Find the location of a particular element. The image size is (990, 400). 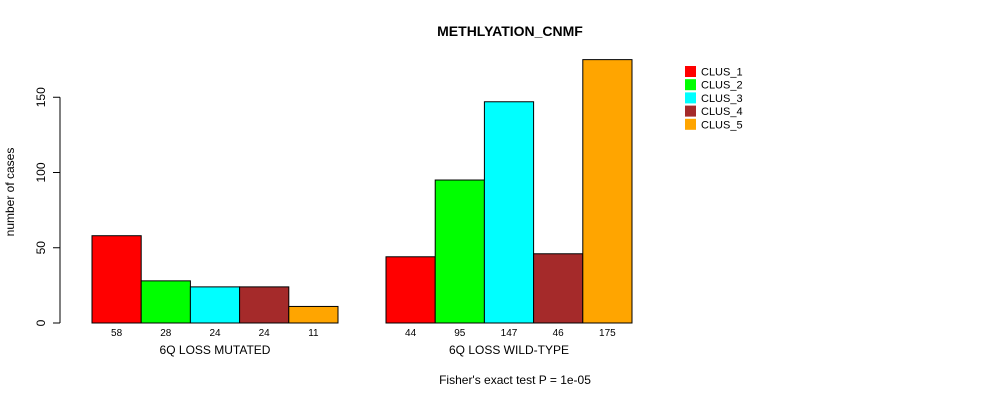

bar-count-label: 147 is located at coordinates (509, 333).